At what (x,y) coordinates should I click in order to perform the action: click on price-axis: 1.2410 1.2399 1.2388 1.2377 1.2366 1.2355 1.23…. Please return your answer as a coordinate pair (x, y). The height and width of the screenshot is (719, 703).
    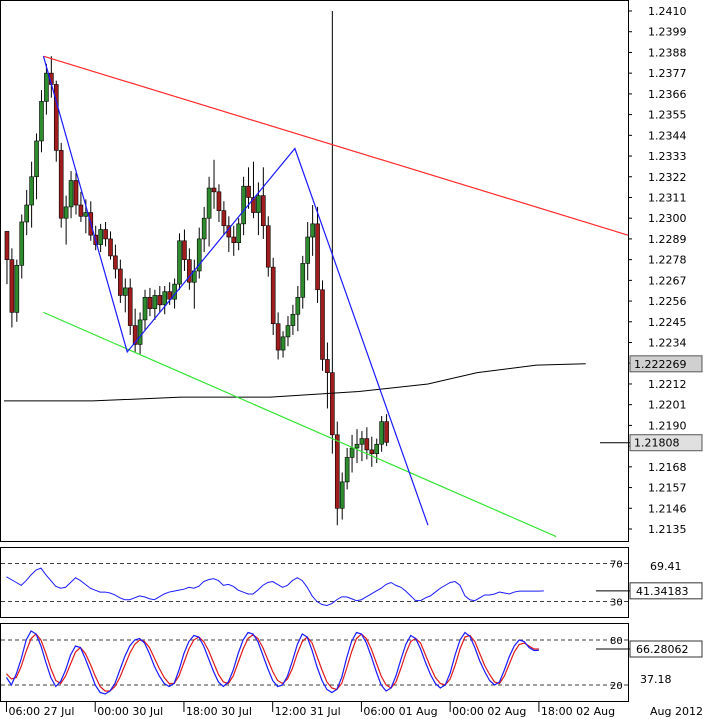
    Looking at the image, I should click on (657, 270).